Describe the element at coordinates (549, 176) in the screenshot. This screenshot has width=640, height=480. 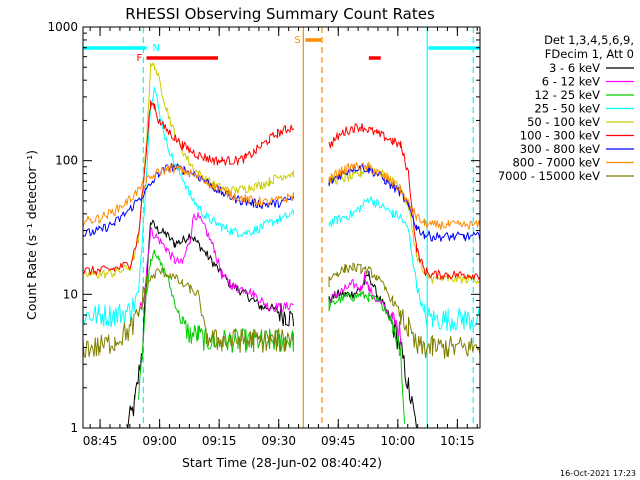
I see `legend-label: 7000 - 15000 keV` at that location.